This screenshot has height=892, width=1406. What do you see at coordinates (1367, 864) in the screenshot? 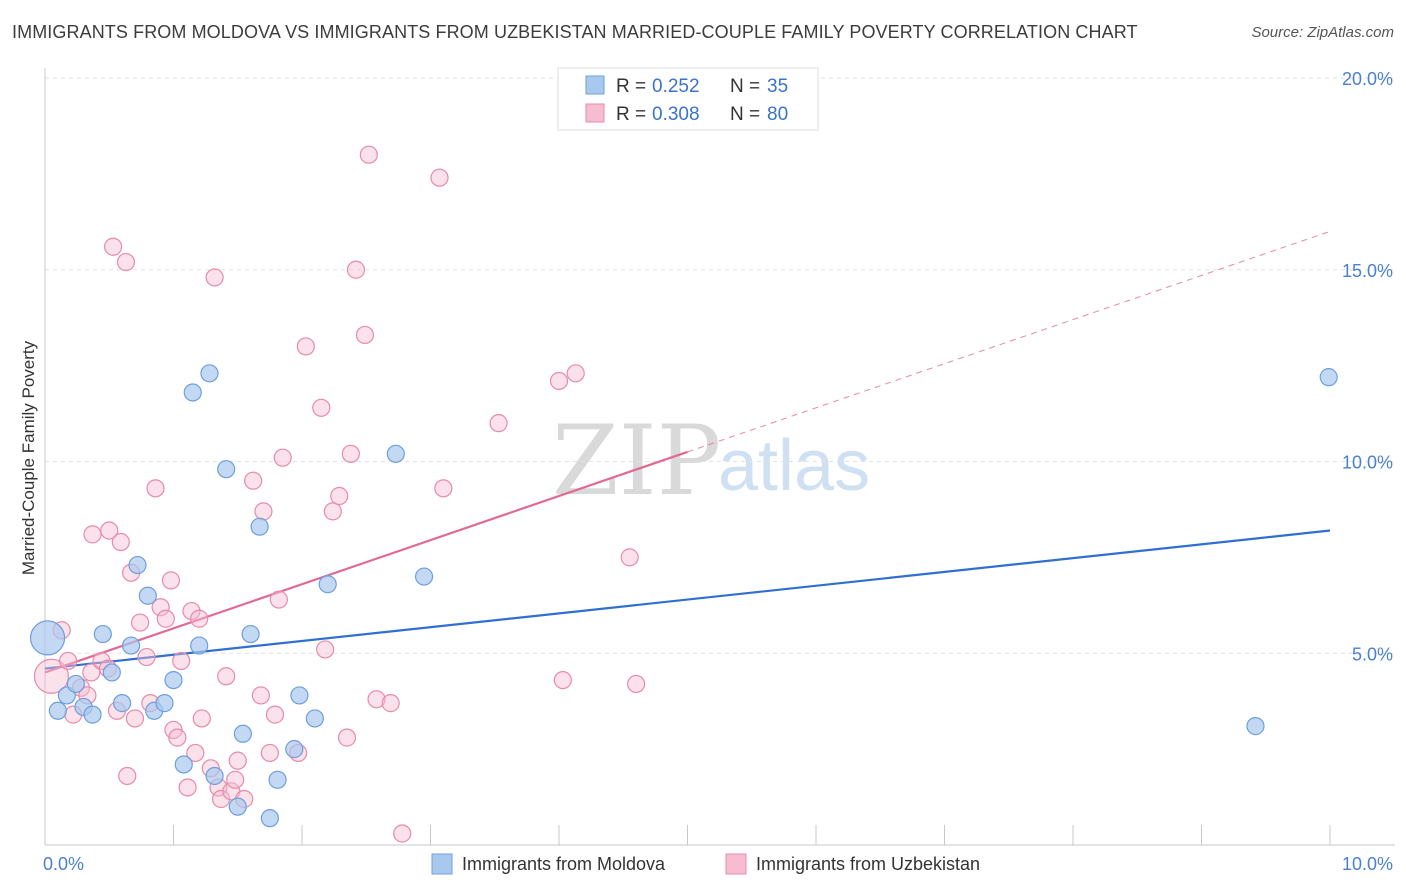
I see `x-tick-label: 10.0%` at bounding box center [1367, 864].